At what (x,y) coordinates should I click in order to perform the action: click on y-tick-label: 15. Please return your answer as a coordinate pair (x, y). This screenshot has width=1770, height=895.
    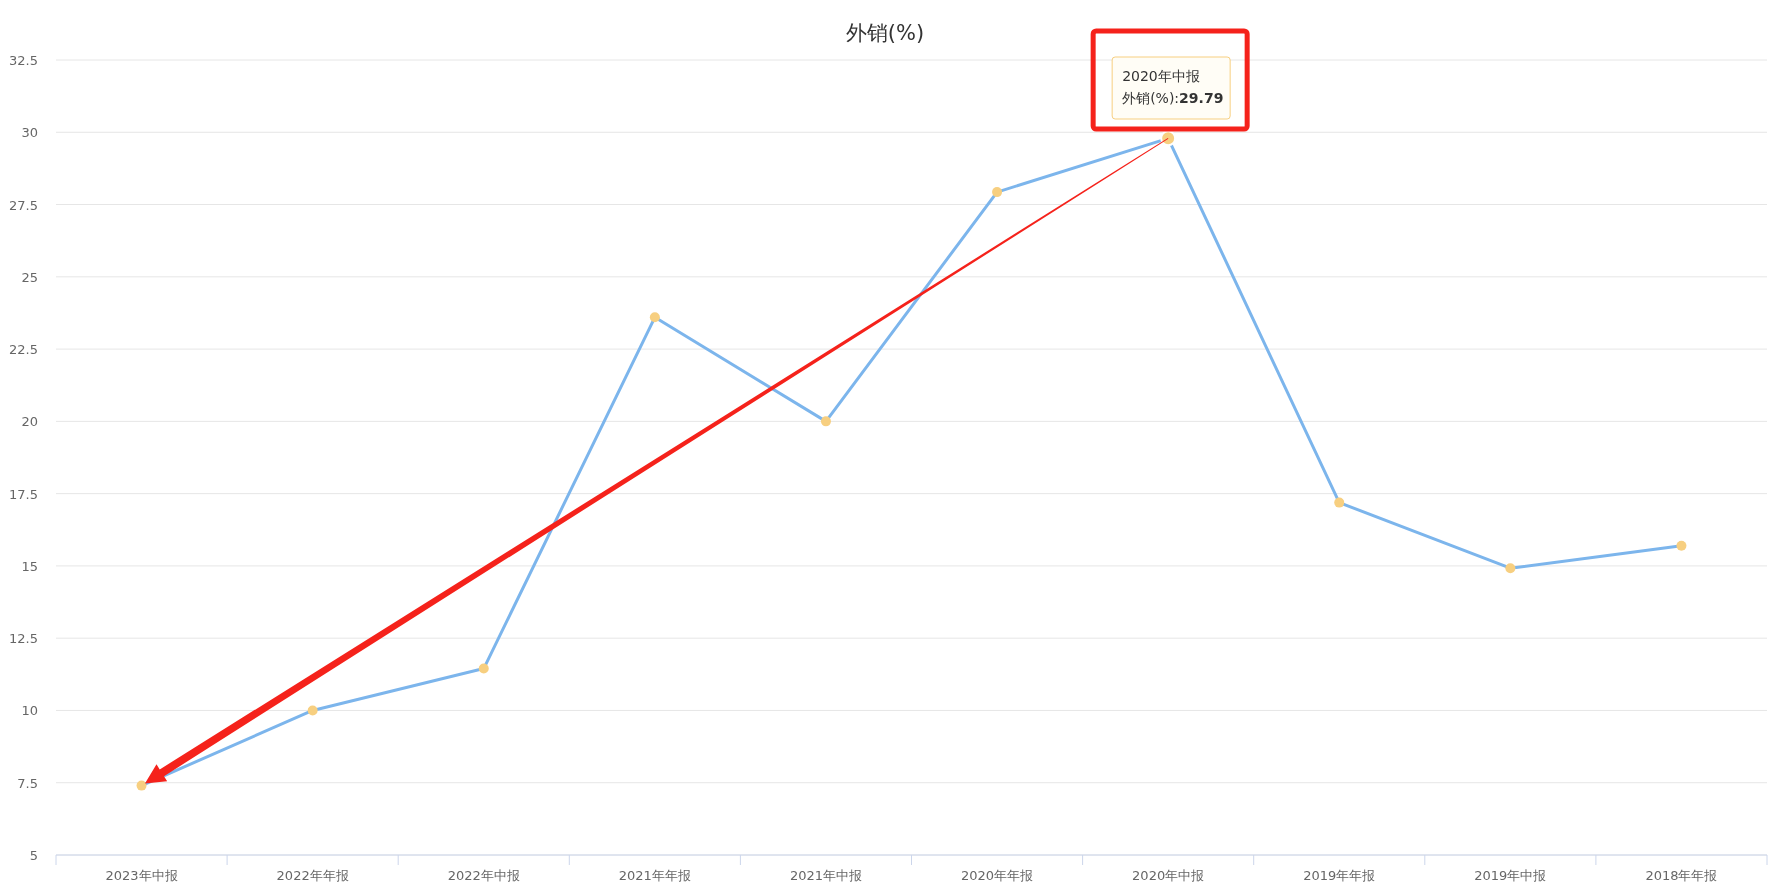
    Looking at the image, I should click on (29, 566).